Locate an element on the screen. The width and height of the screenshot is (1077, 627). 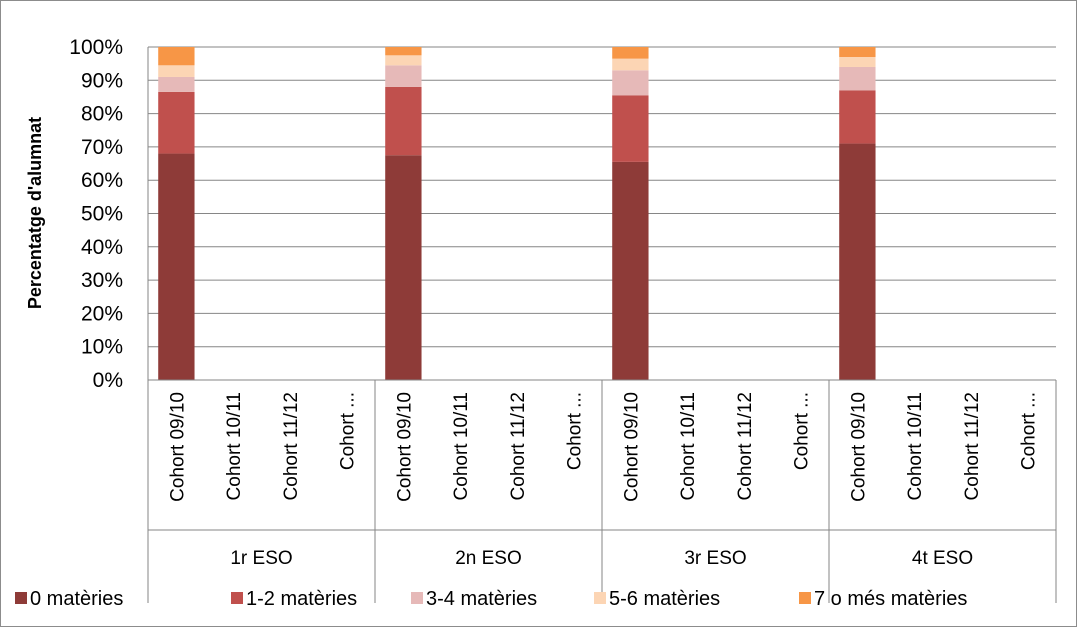
y-tick-label: 60% is located at coordinates (102, 180).